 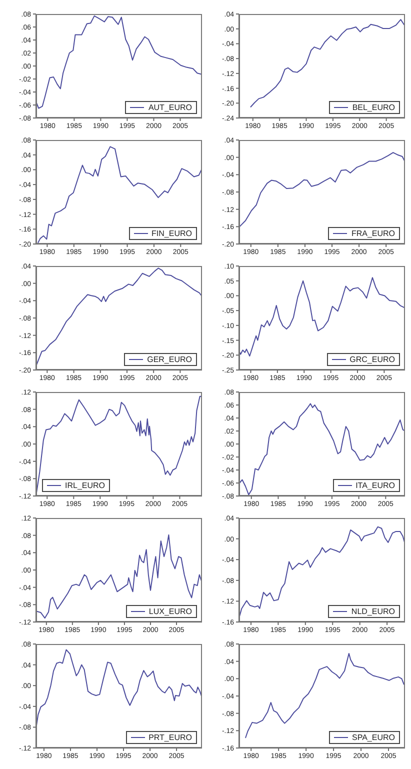 I want to click on legend-label: GRC_EURO, so click(x=372, y=359).